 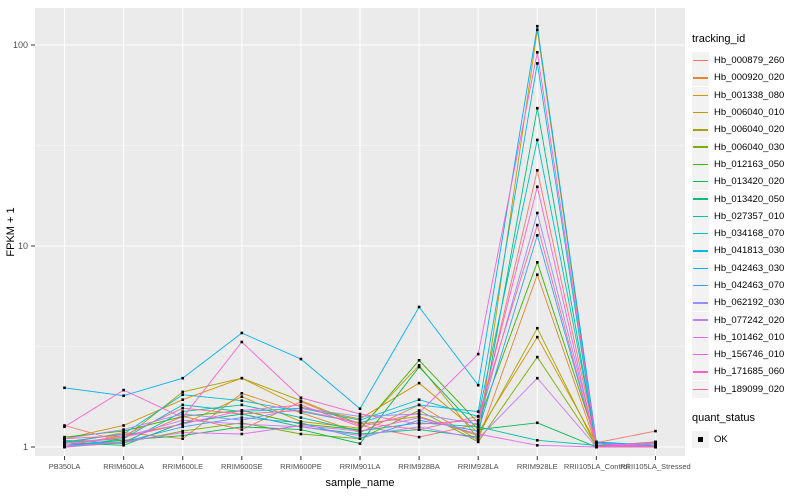 What do you see at coordinates (419, 466) in the screenshot?
I see `x-tick-label: RRIM928BA` at bounding box center [419, 466].